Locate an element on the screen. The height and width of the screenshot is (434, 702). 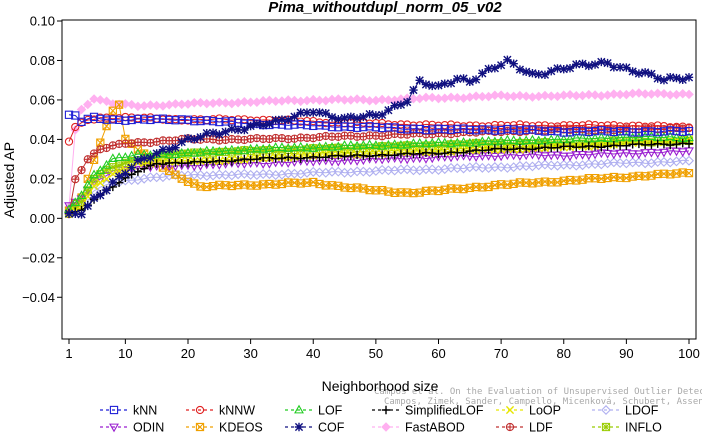
x-tick-label: 90 is located at coordinates (626, 353).